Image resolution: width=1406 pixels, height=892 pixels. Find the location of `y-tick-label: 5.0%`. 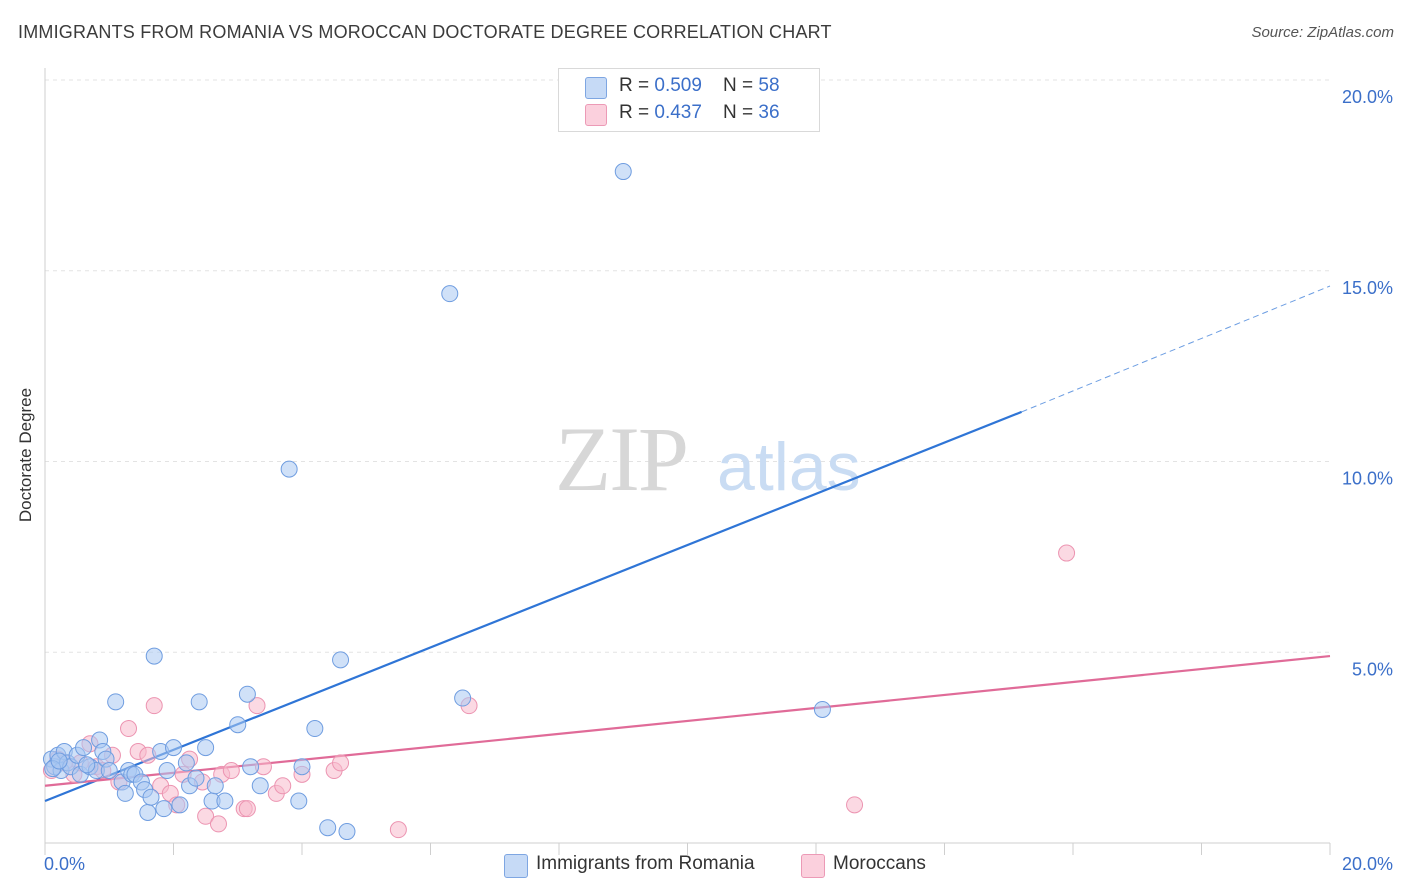

y-tick-label: 5.0% is located at coordinates (1372, 669).